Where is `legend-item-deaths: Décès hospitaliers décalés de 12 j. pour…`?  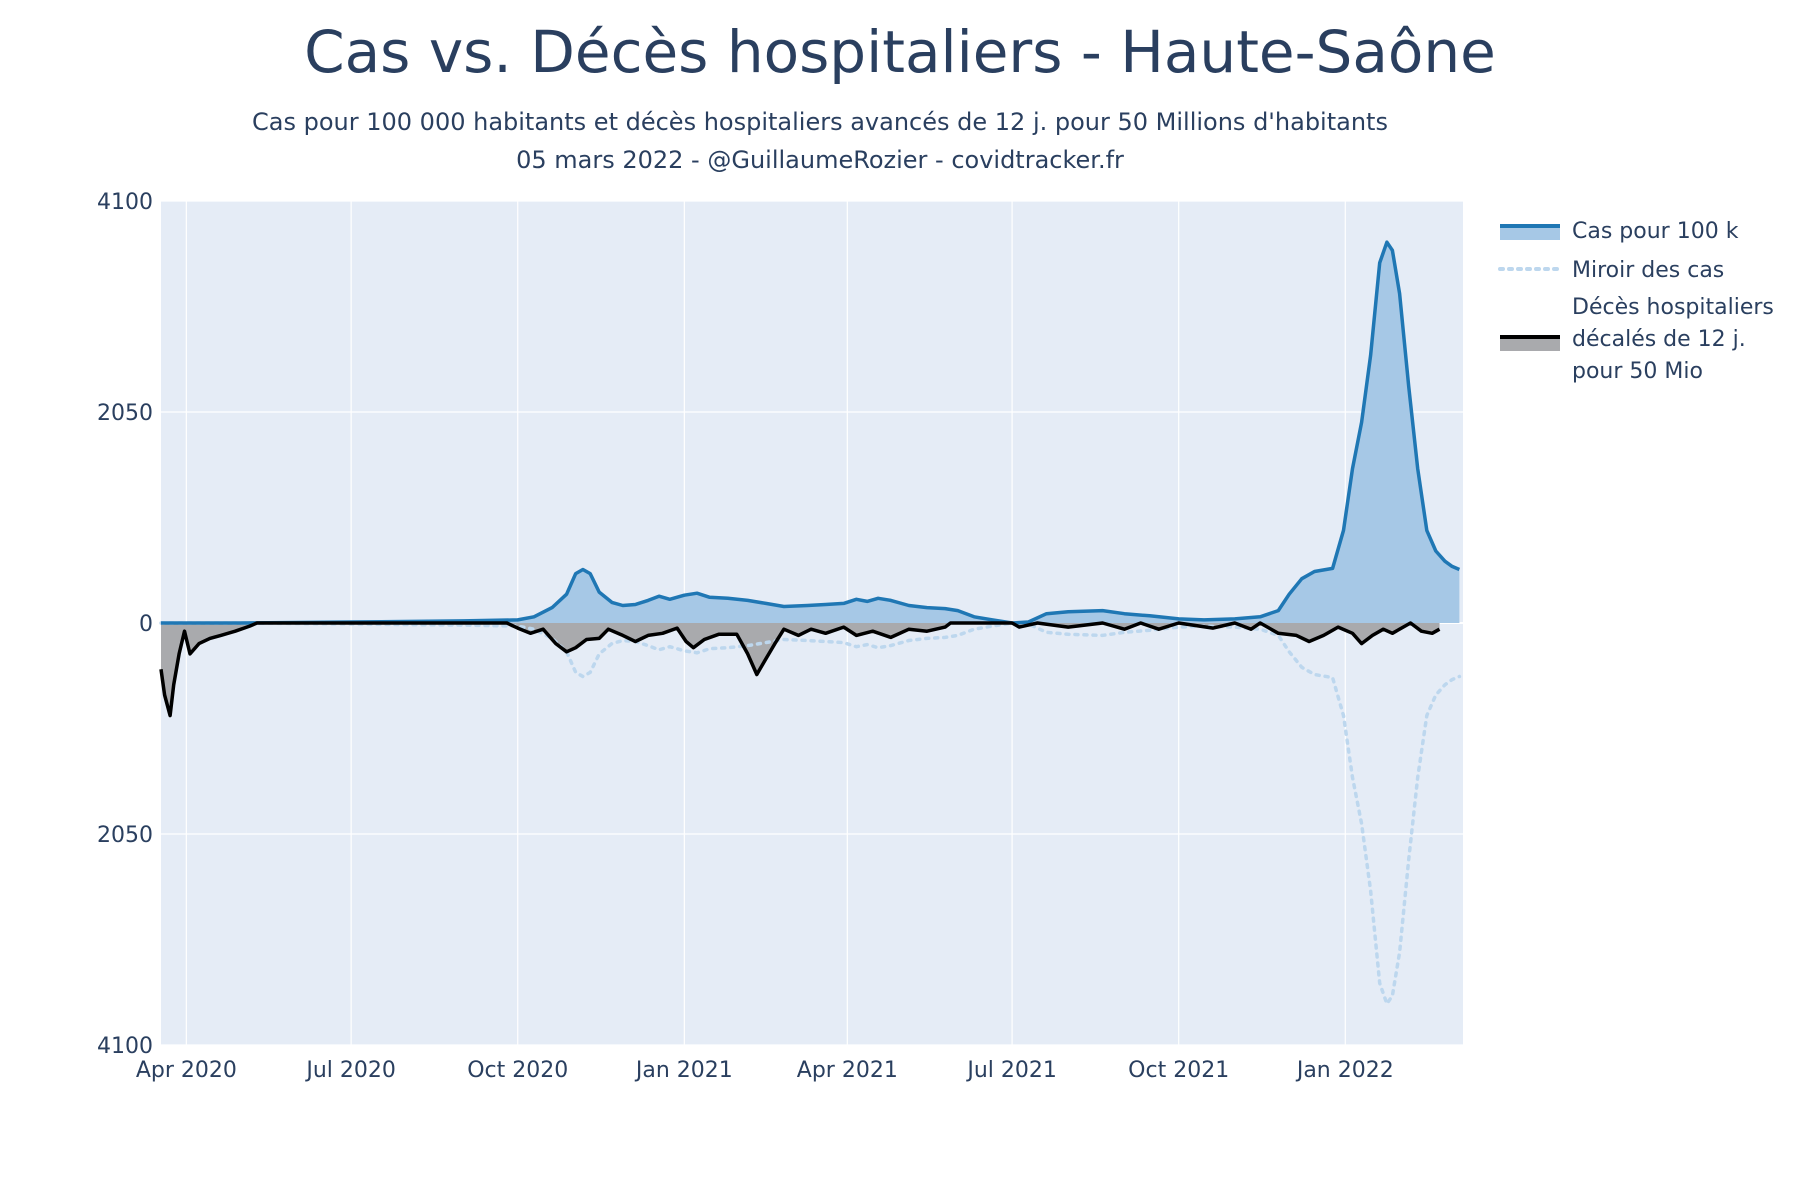 legend-item-deaths: Décès hospitaliers décalés de 12 j. pour… is located at coordinates (1637, 339).